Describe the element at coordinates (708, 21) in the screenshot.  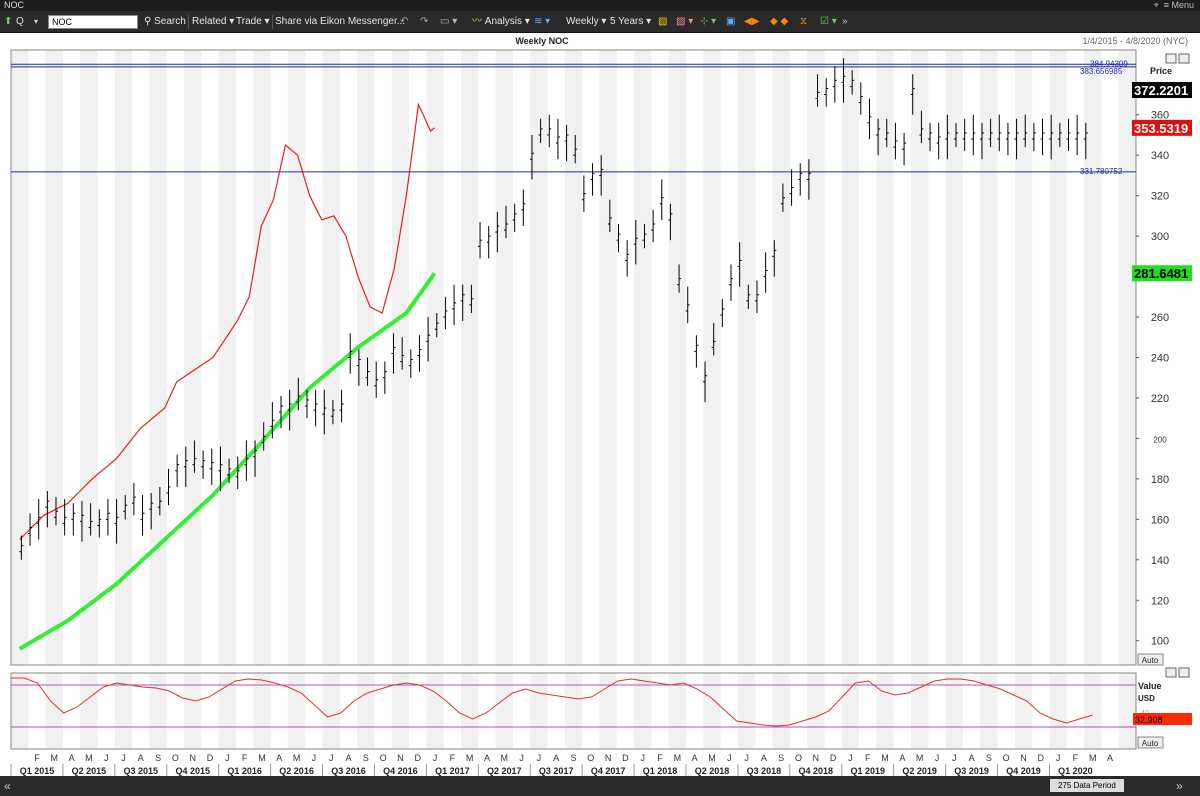
I see `crosshair-icon: ⊹ ▾` at that location.